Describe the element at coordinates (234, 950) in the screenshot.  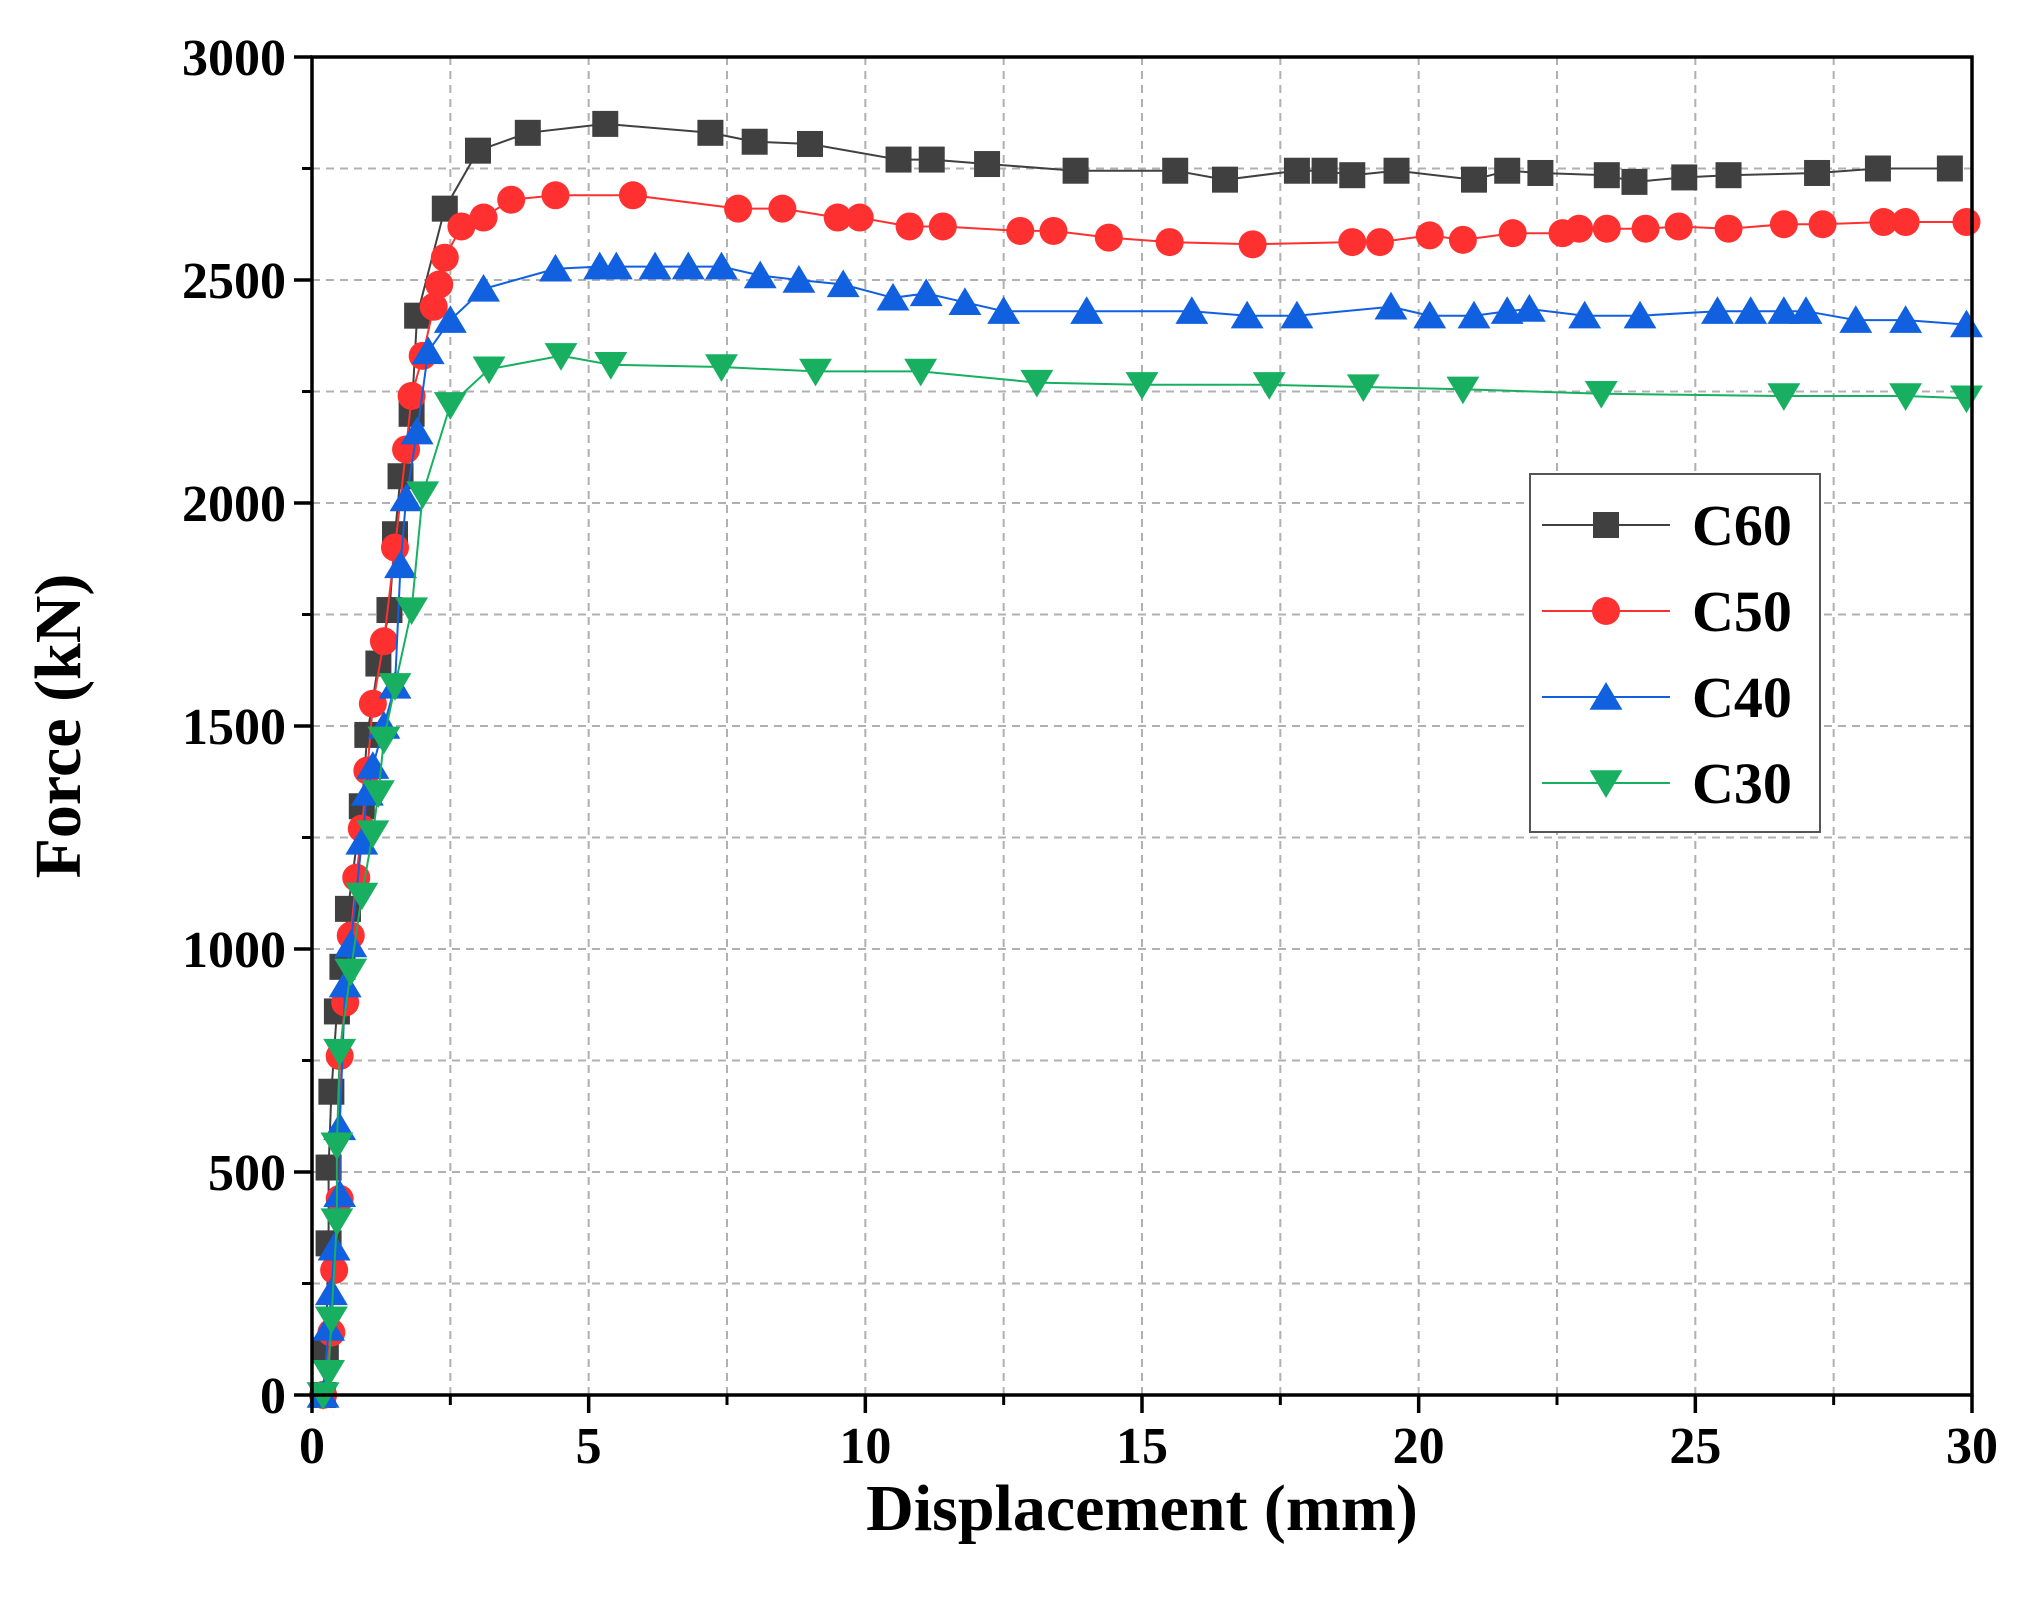
I see `y-tick-label: 1000` at that location.